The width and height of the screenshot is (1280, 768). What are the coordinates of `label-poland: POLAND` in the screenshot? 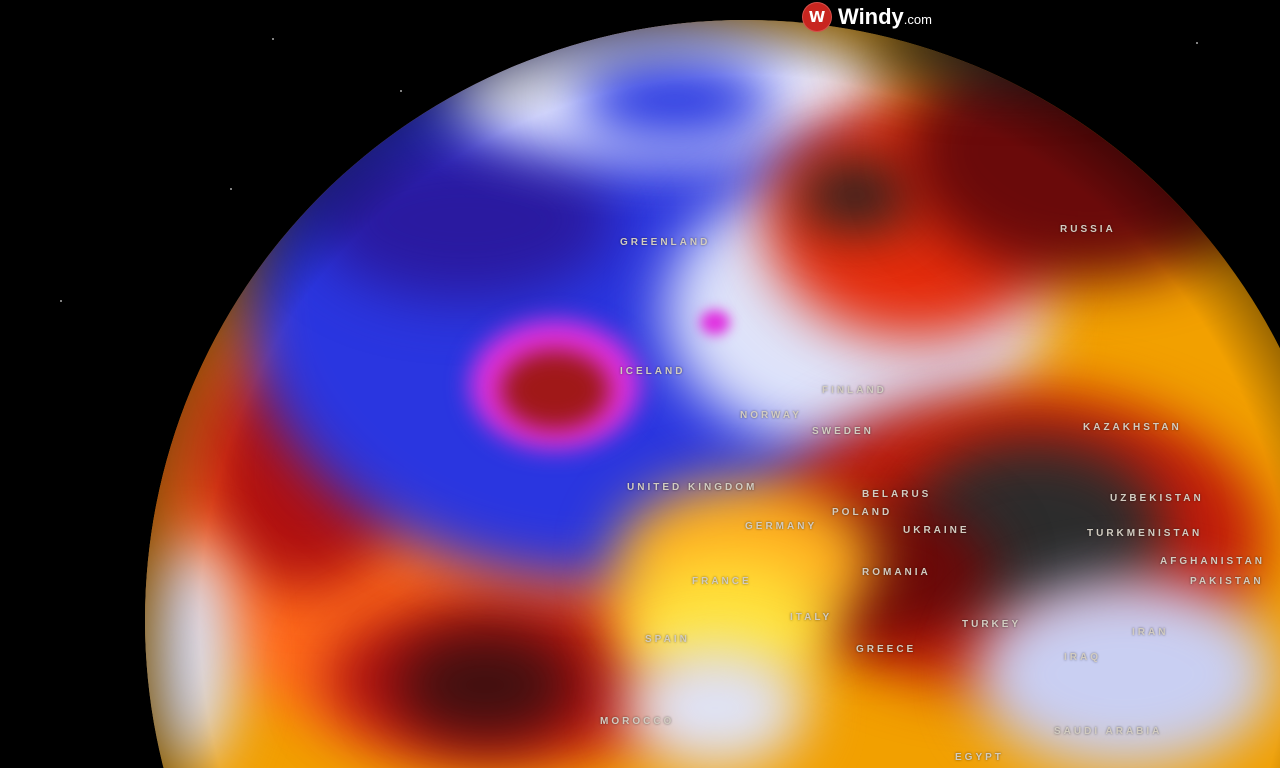 It's located at (862, 512).